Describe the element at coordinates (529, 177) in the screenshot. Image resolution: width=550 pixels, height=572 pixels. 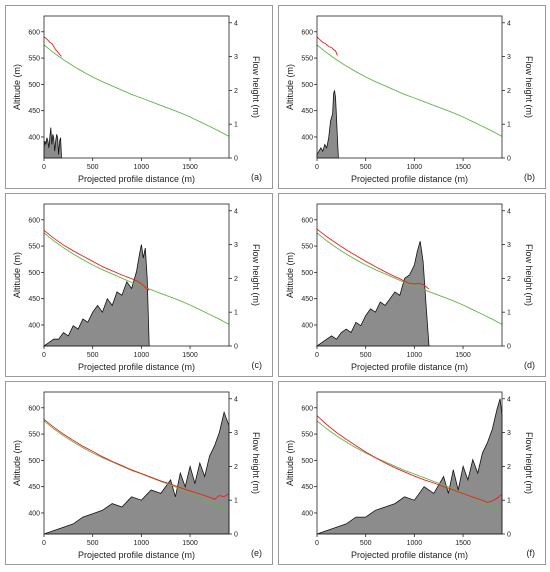
I see `panel-label: (b)` at that location.